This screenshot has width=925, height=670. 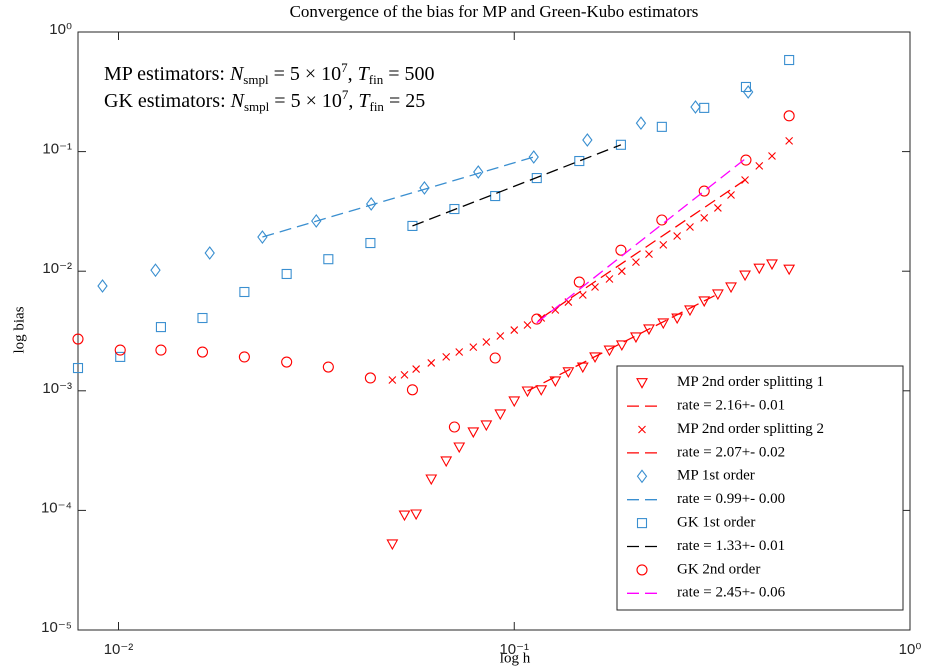 What do you see at coordinates (237, 74) in the screenshot?
I see `annotation-part: N` at bounding box center [237, 74].